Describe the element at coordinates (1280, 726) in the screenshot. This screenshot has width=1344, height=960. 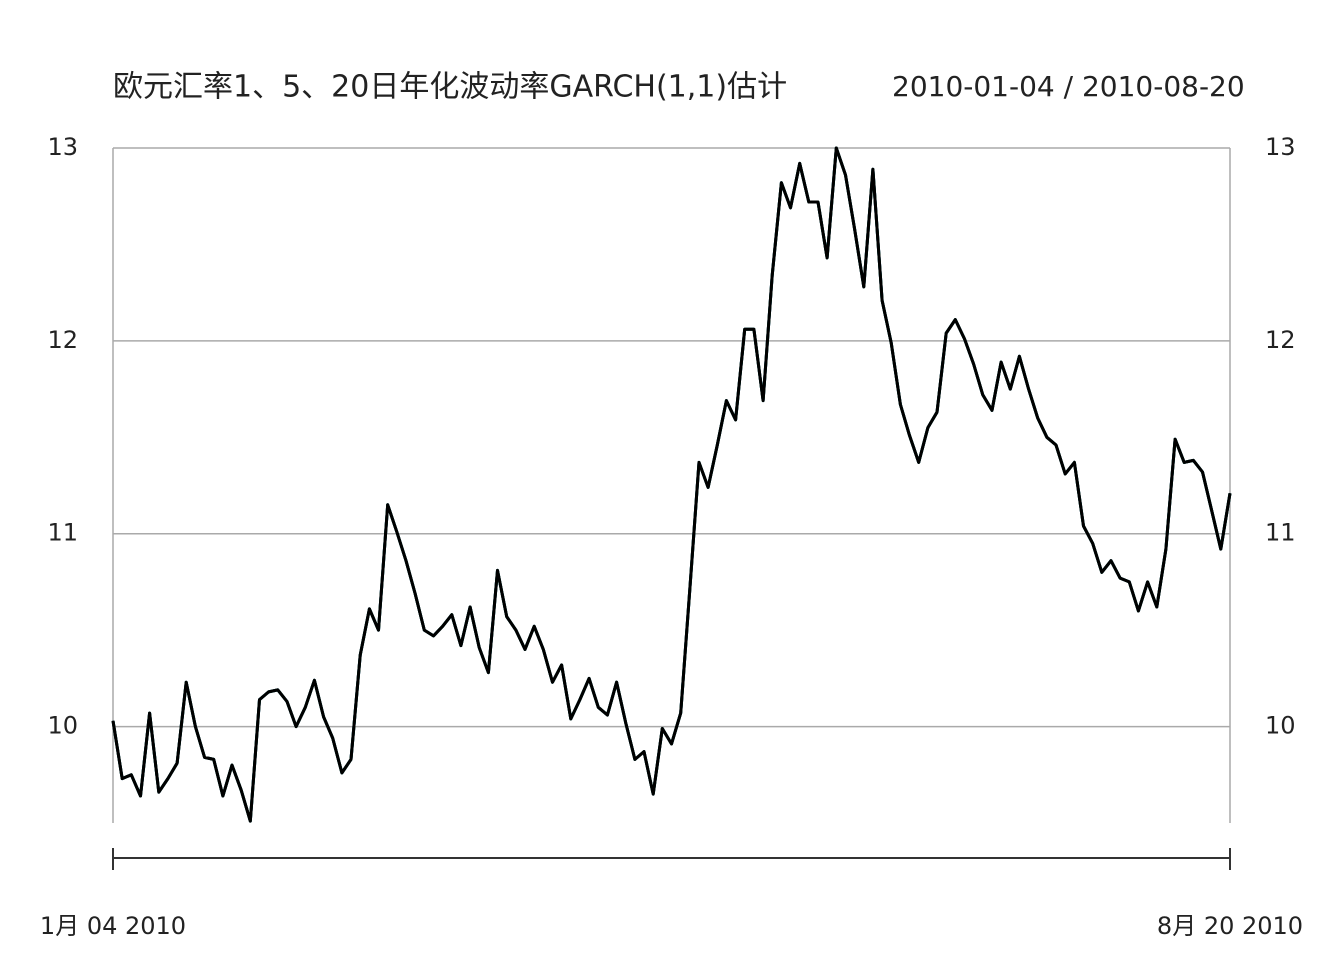
I see `y-tick-label-right: 10` at that location.